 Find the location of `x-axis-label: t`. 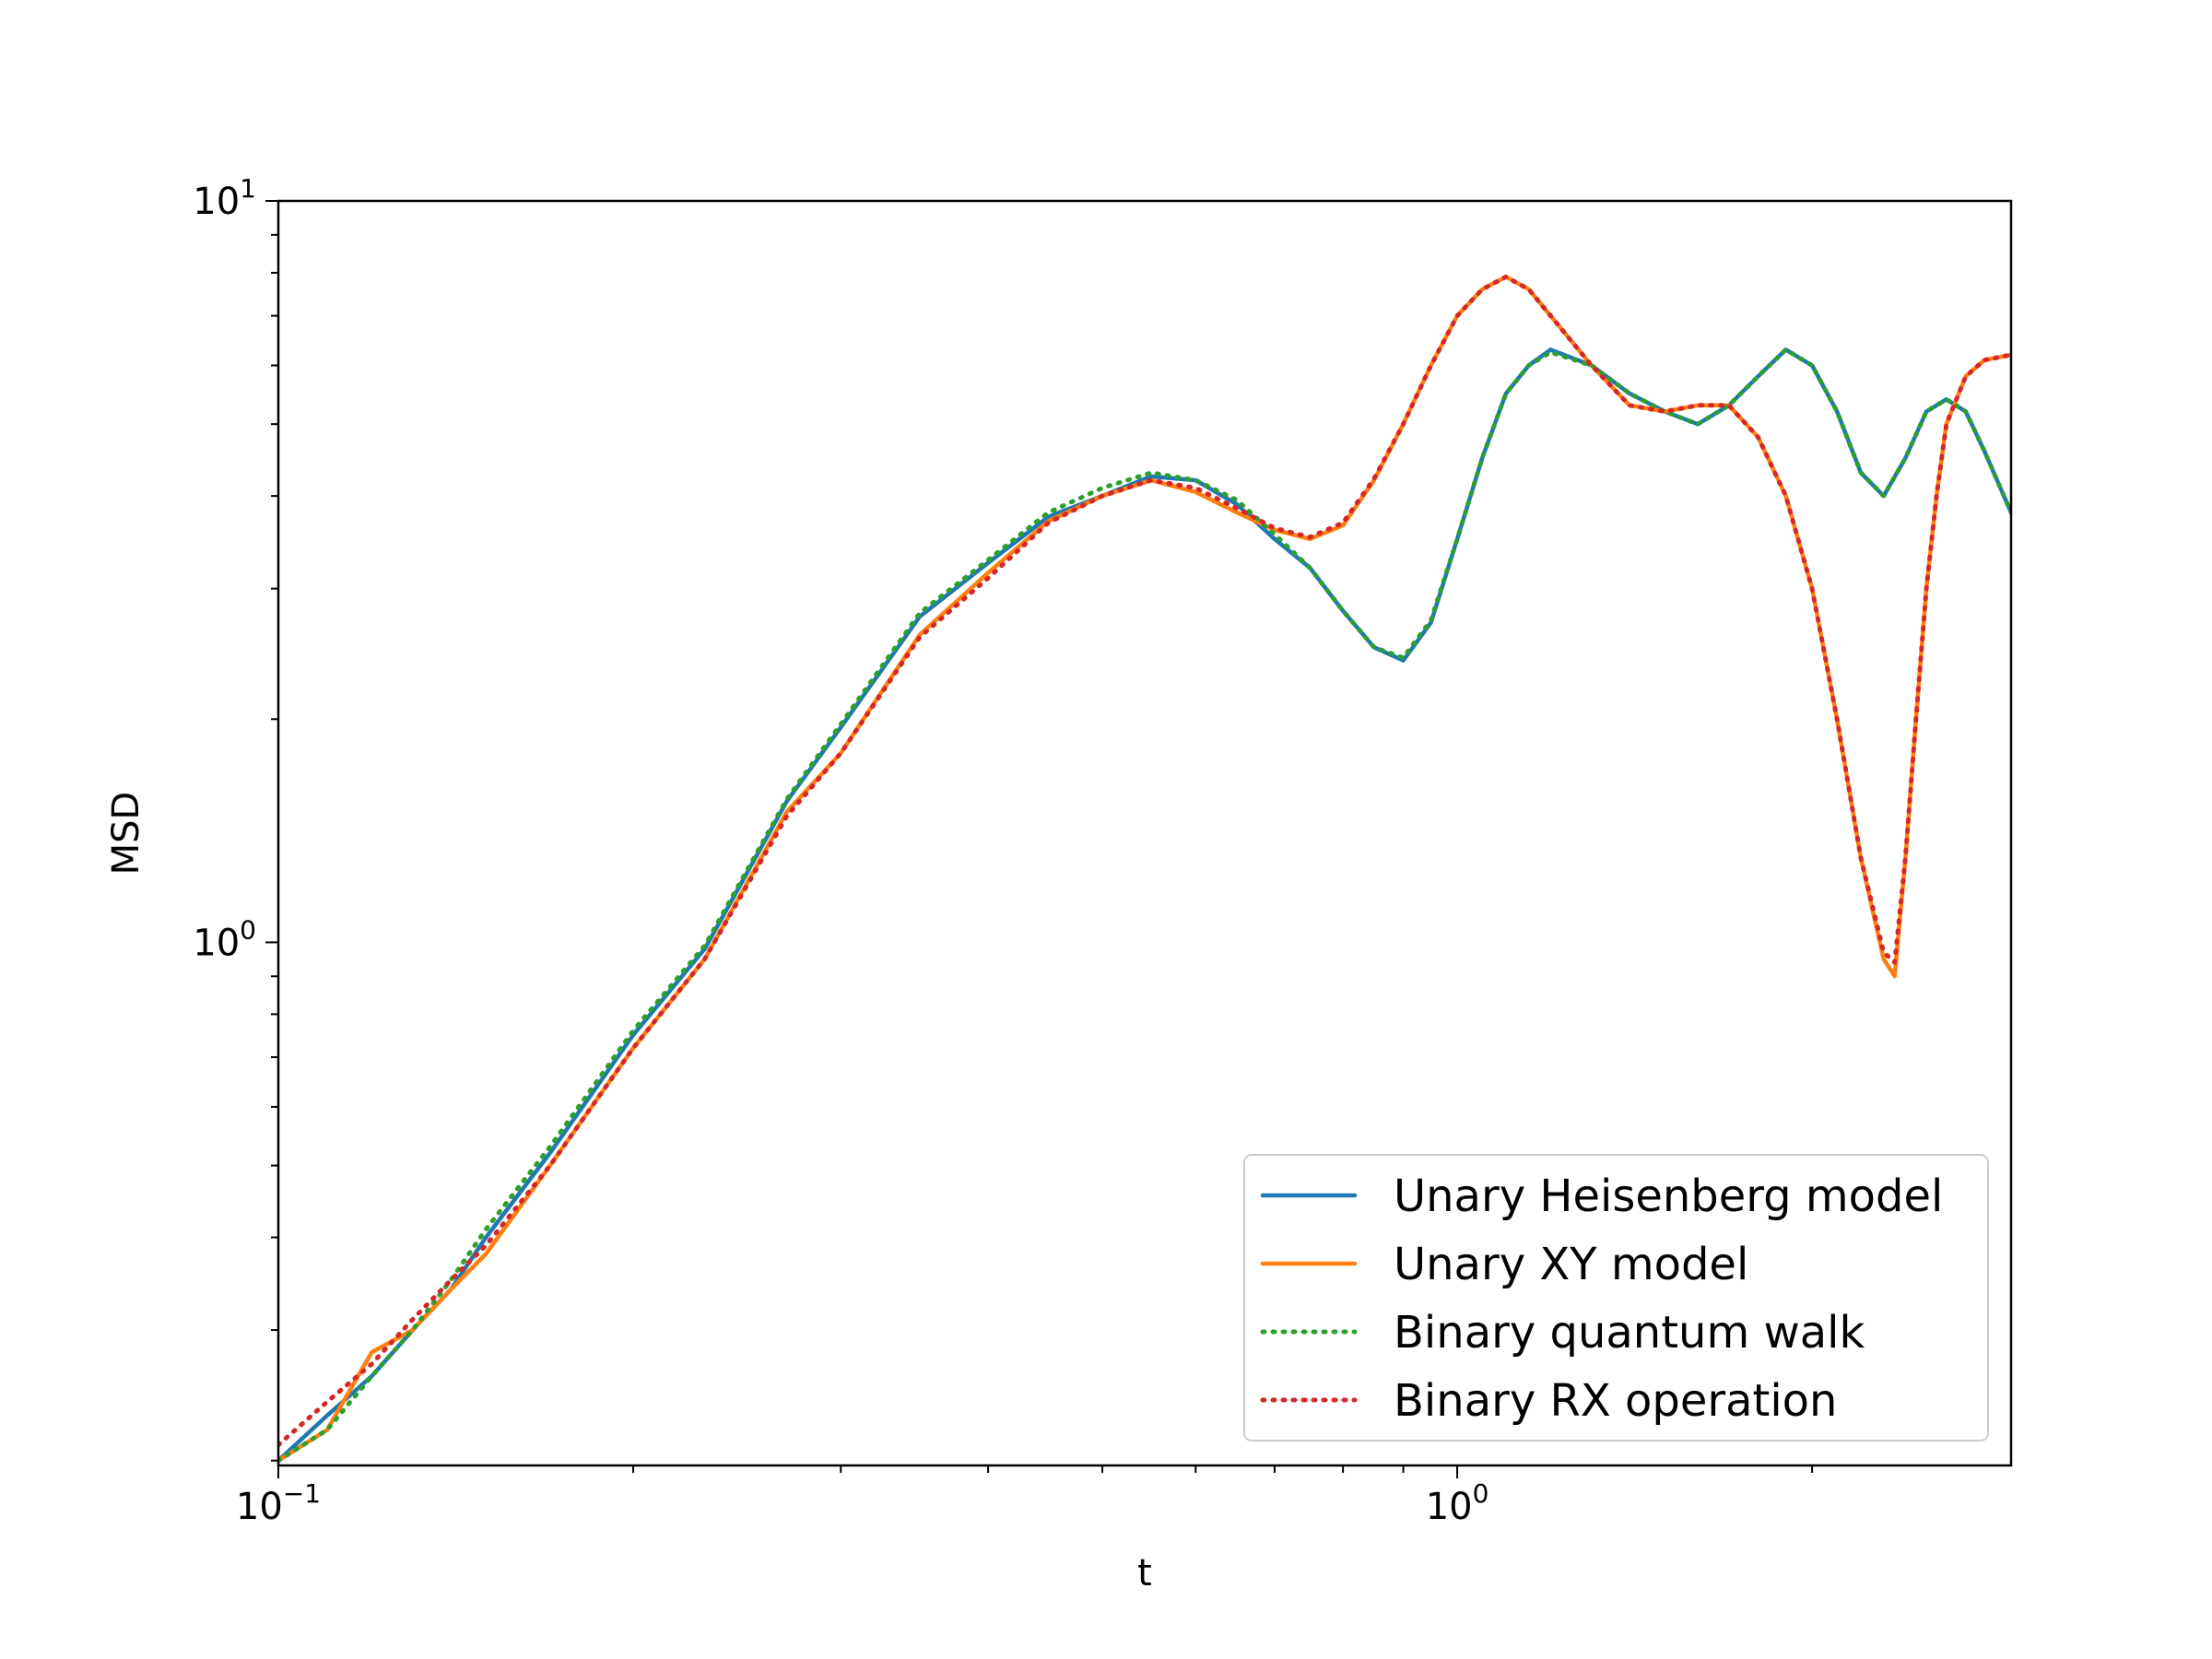

x-axis-label: t is located at coordinates (1144, 1573).